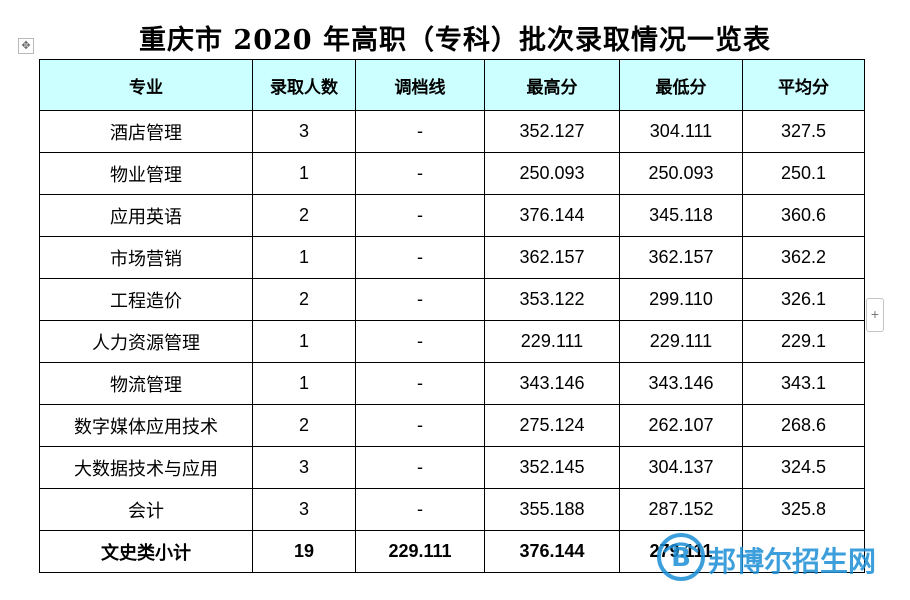 Image resolution: width=910 pixels, height=600 pixels. I want to click on cell-major: 物业管理, so click(146, 173).